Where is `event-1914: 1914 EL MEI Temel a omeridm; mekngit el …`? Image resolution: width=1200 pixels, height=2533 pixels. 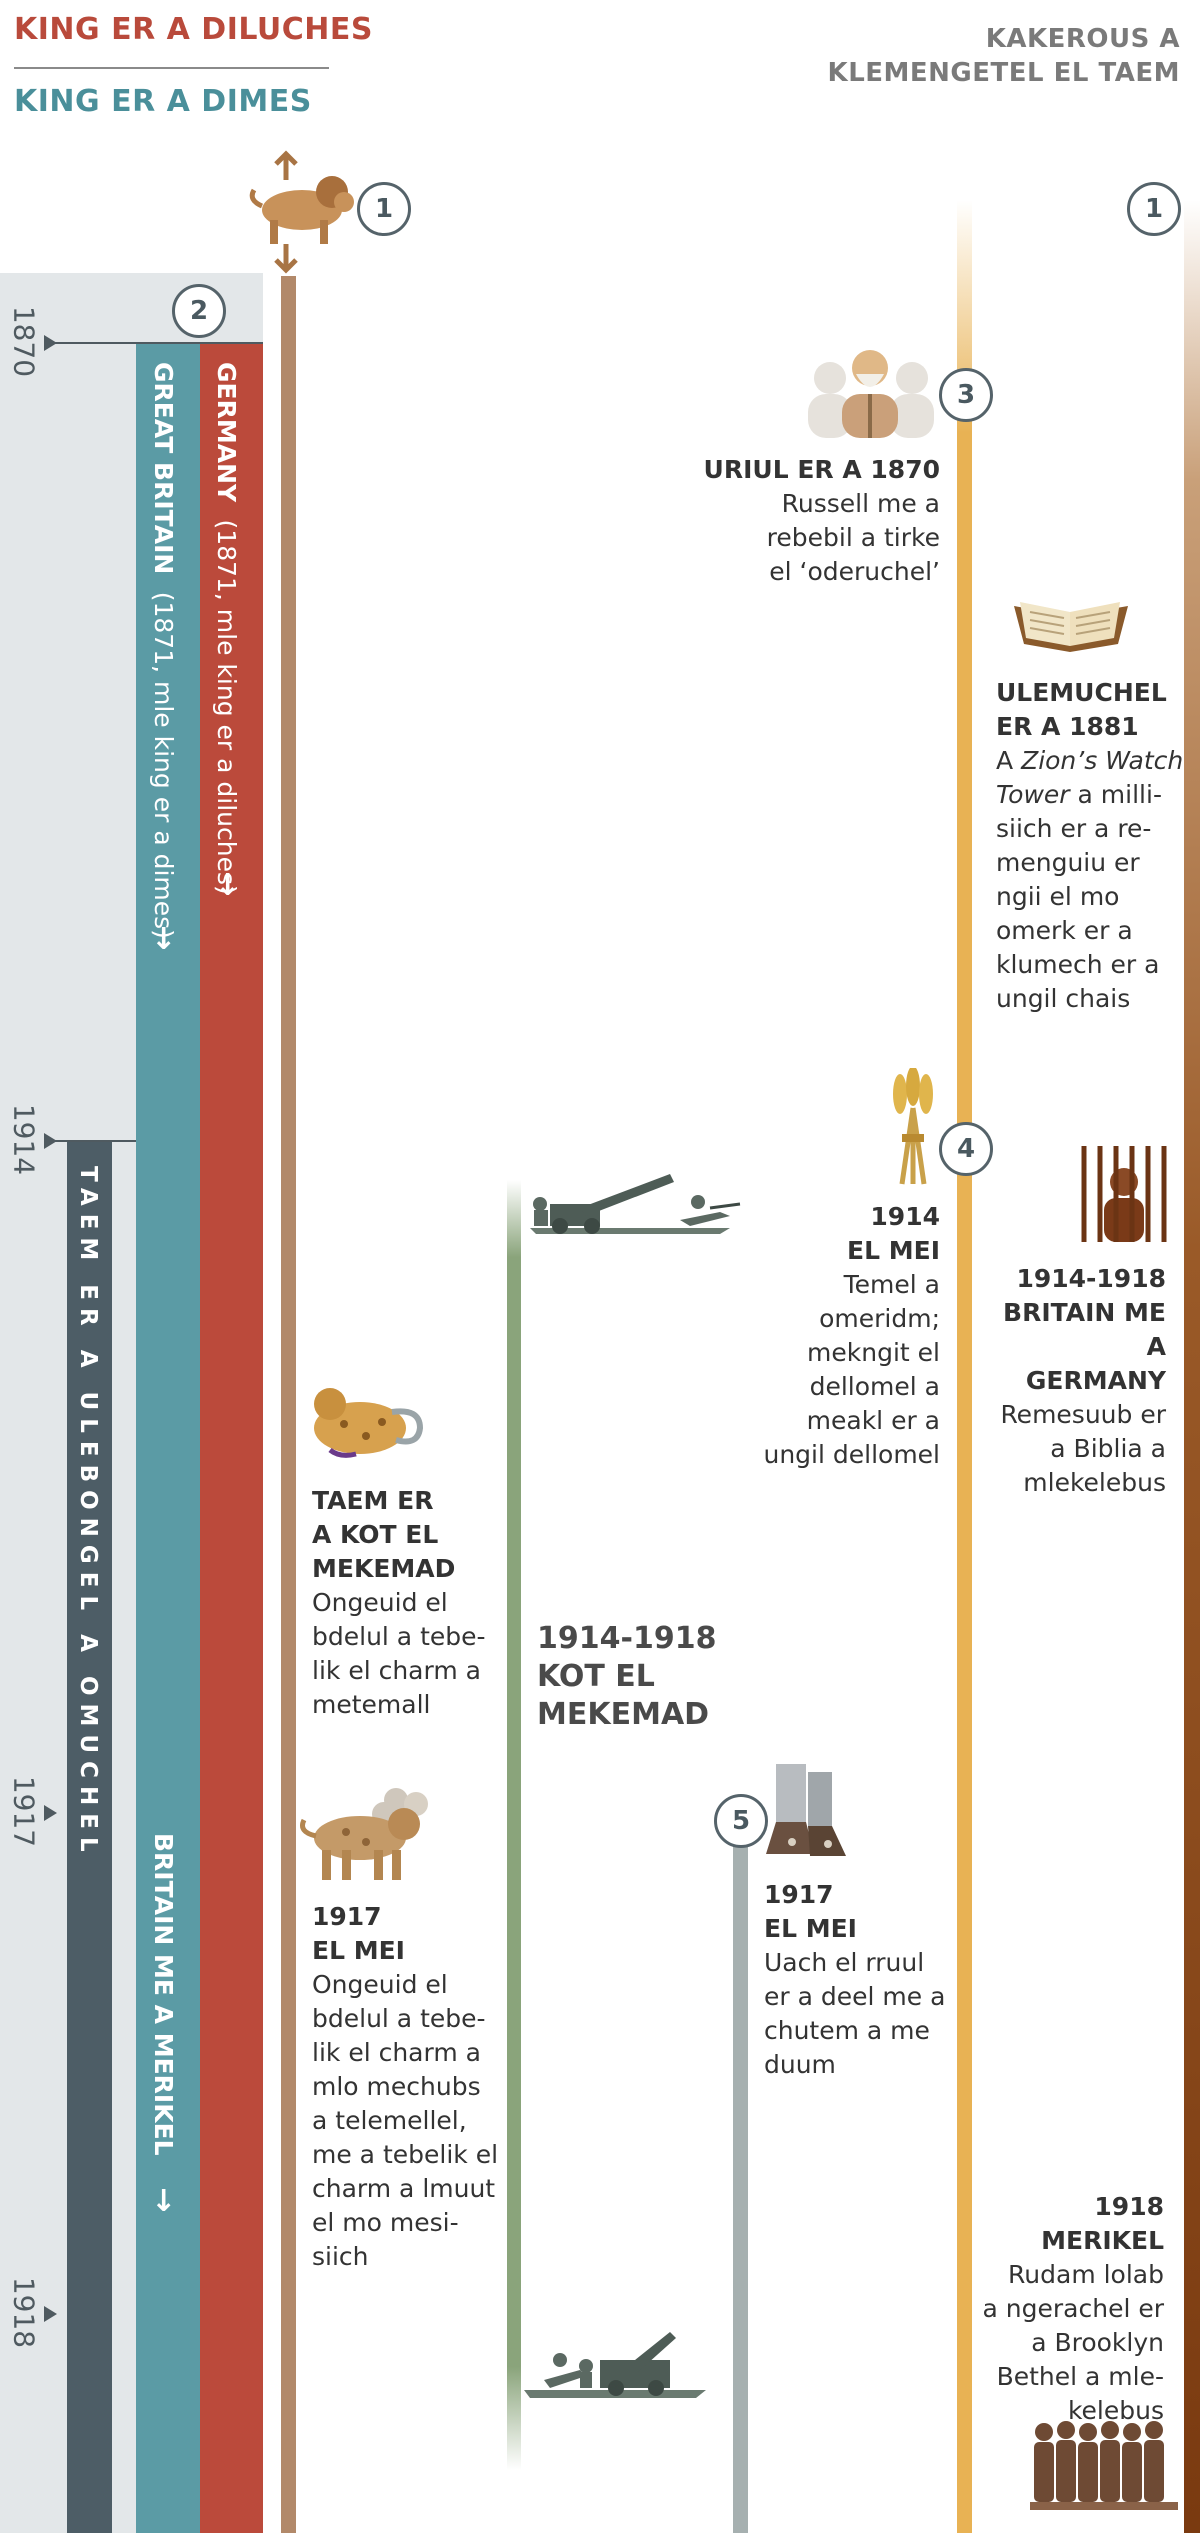
event-1914: 1914 EL MEI Temel a omeridm; mekngit el … is located at coordinates (851, 1335).